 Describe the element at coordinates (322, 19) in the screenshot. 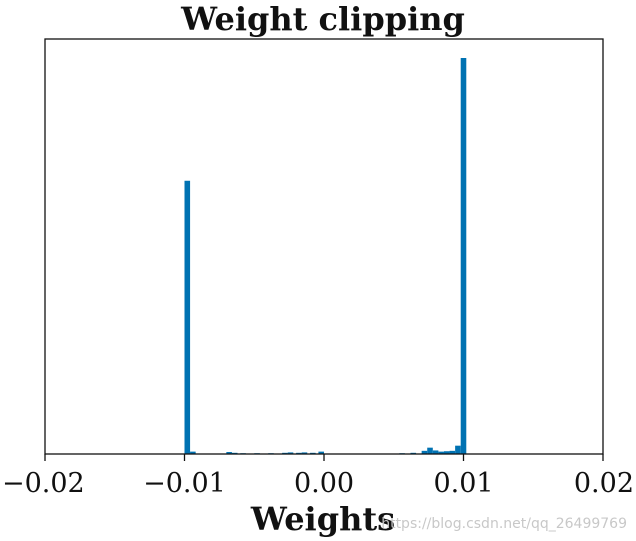

I see `chart-title: Weight clipping` at that location.